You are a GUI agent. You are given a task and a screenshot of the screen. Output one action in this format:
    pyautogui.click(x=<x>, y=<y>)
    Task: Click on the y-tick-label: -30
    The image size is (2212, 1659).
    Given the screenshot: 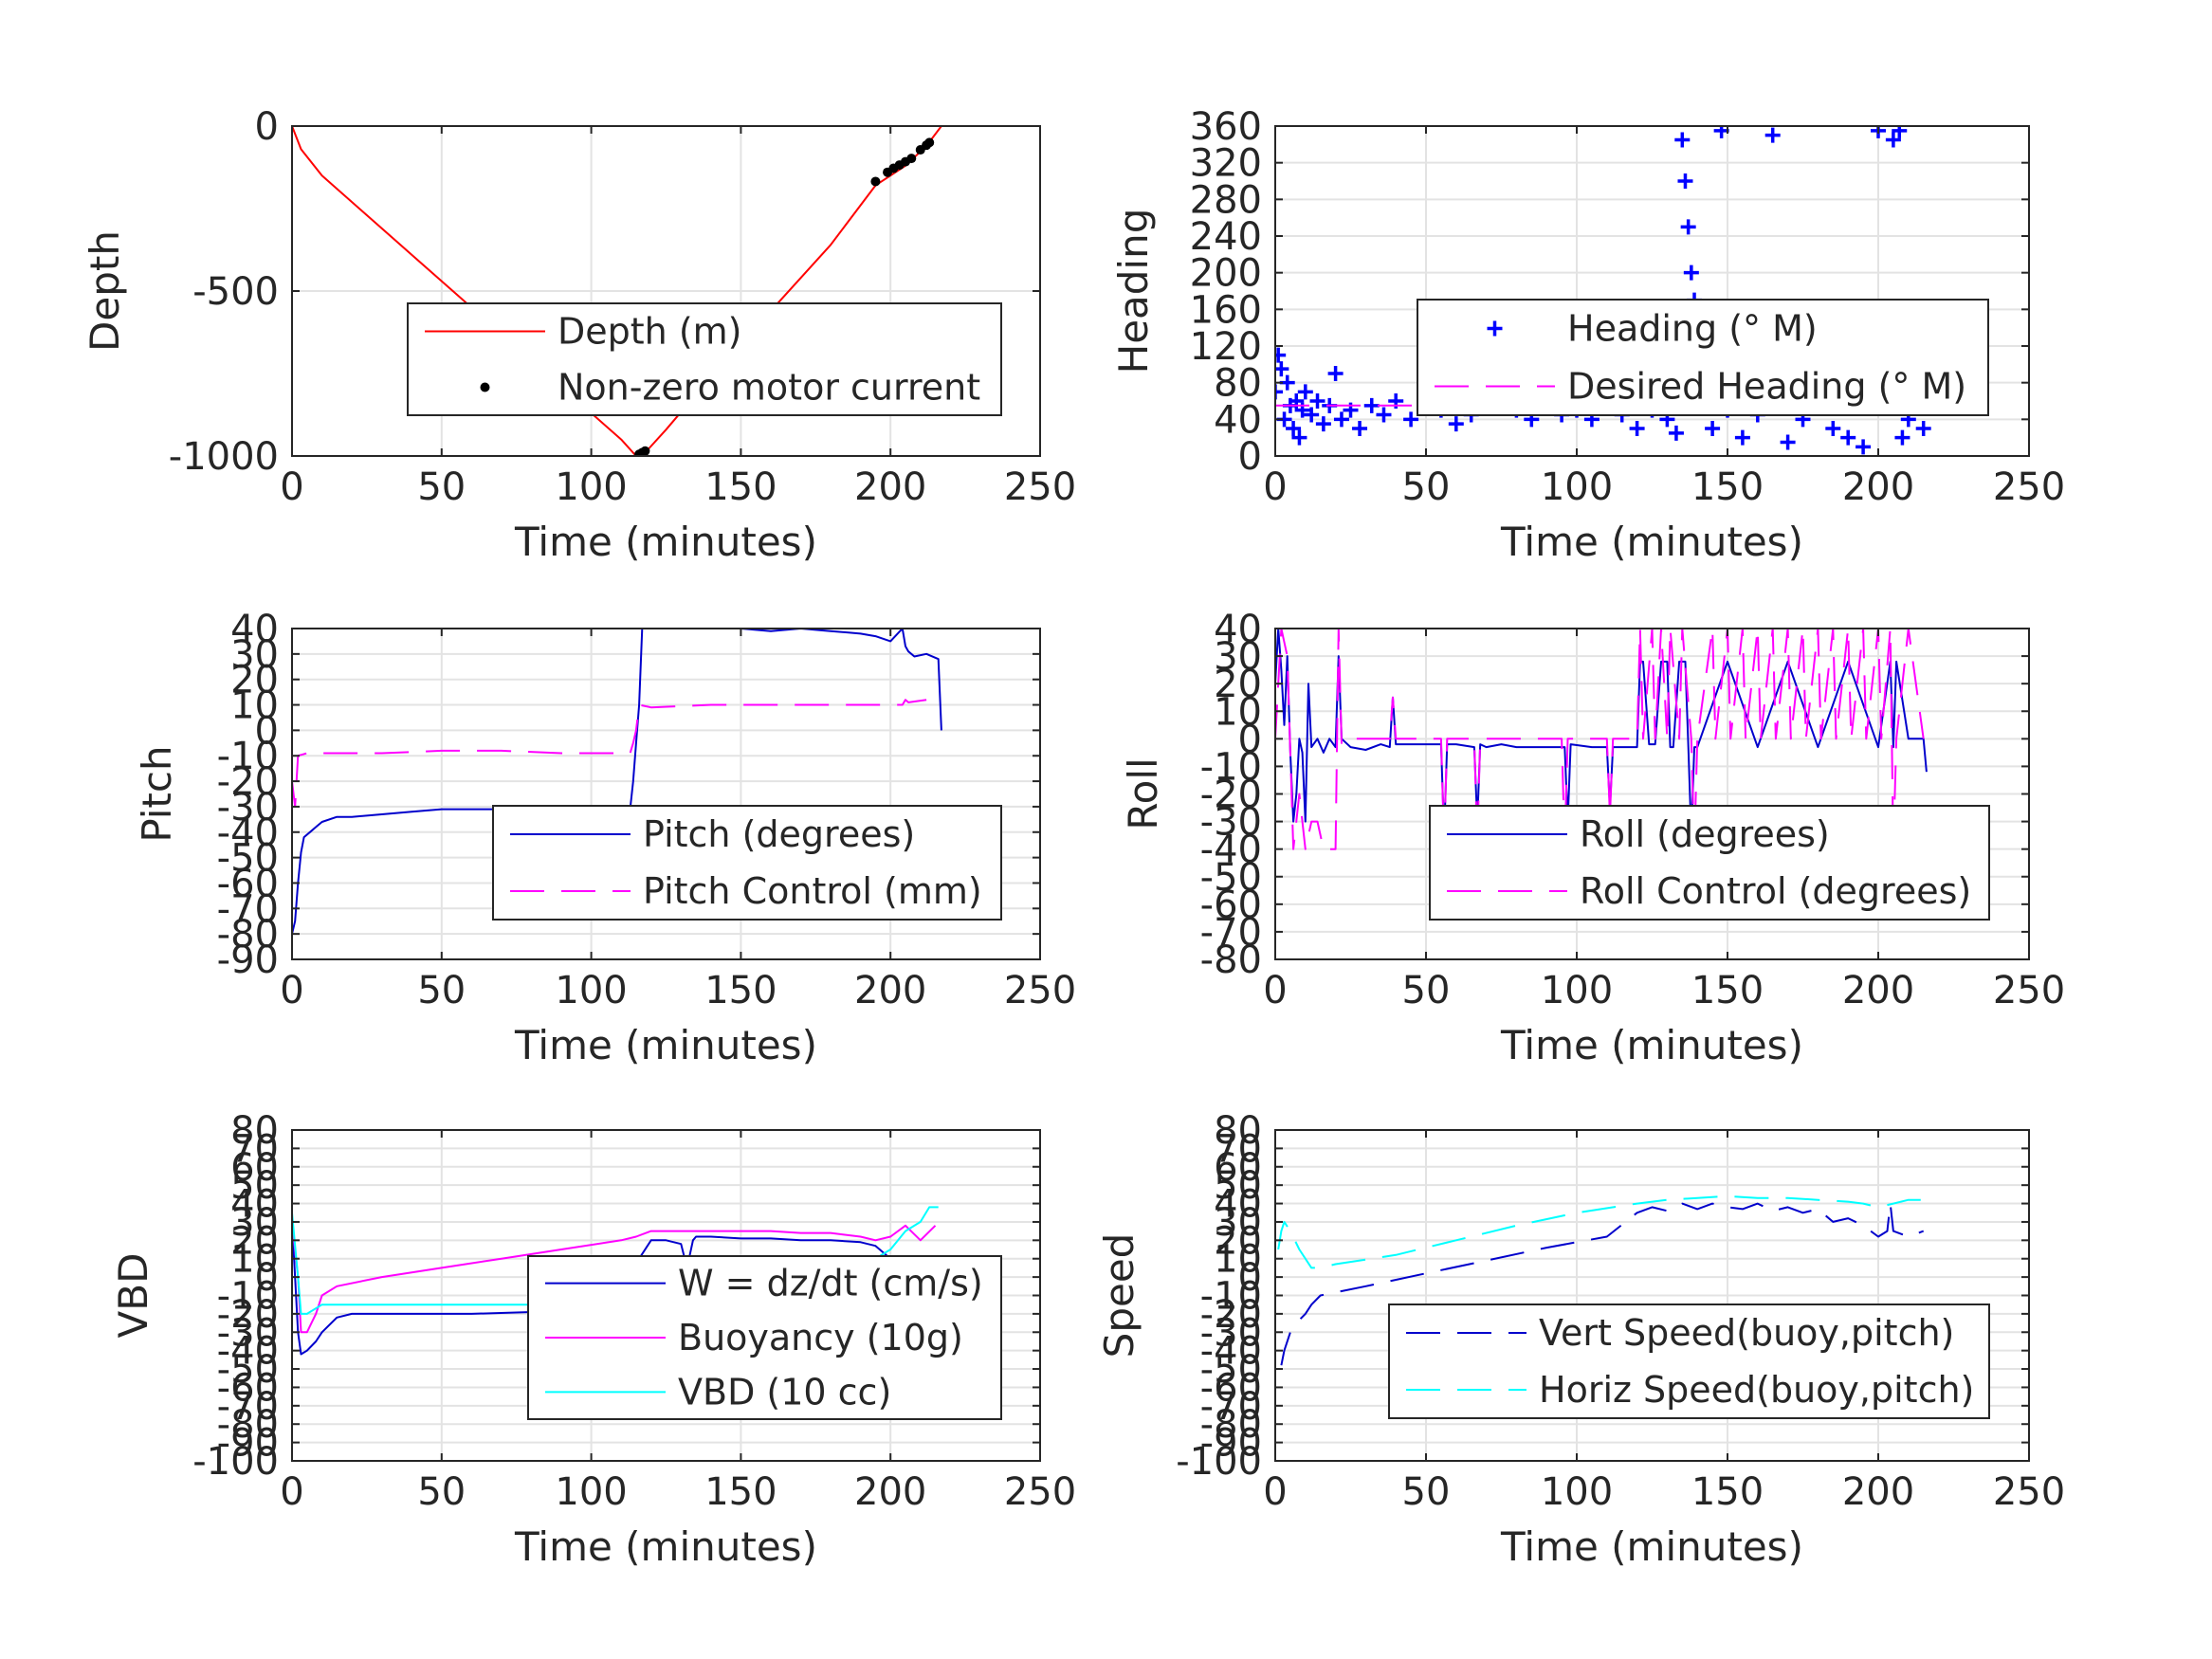 What is the action you would take?
    pyautogui.click(x=248, y=808)
    